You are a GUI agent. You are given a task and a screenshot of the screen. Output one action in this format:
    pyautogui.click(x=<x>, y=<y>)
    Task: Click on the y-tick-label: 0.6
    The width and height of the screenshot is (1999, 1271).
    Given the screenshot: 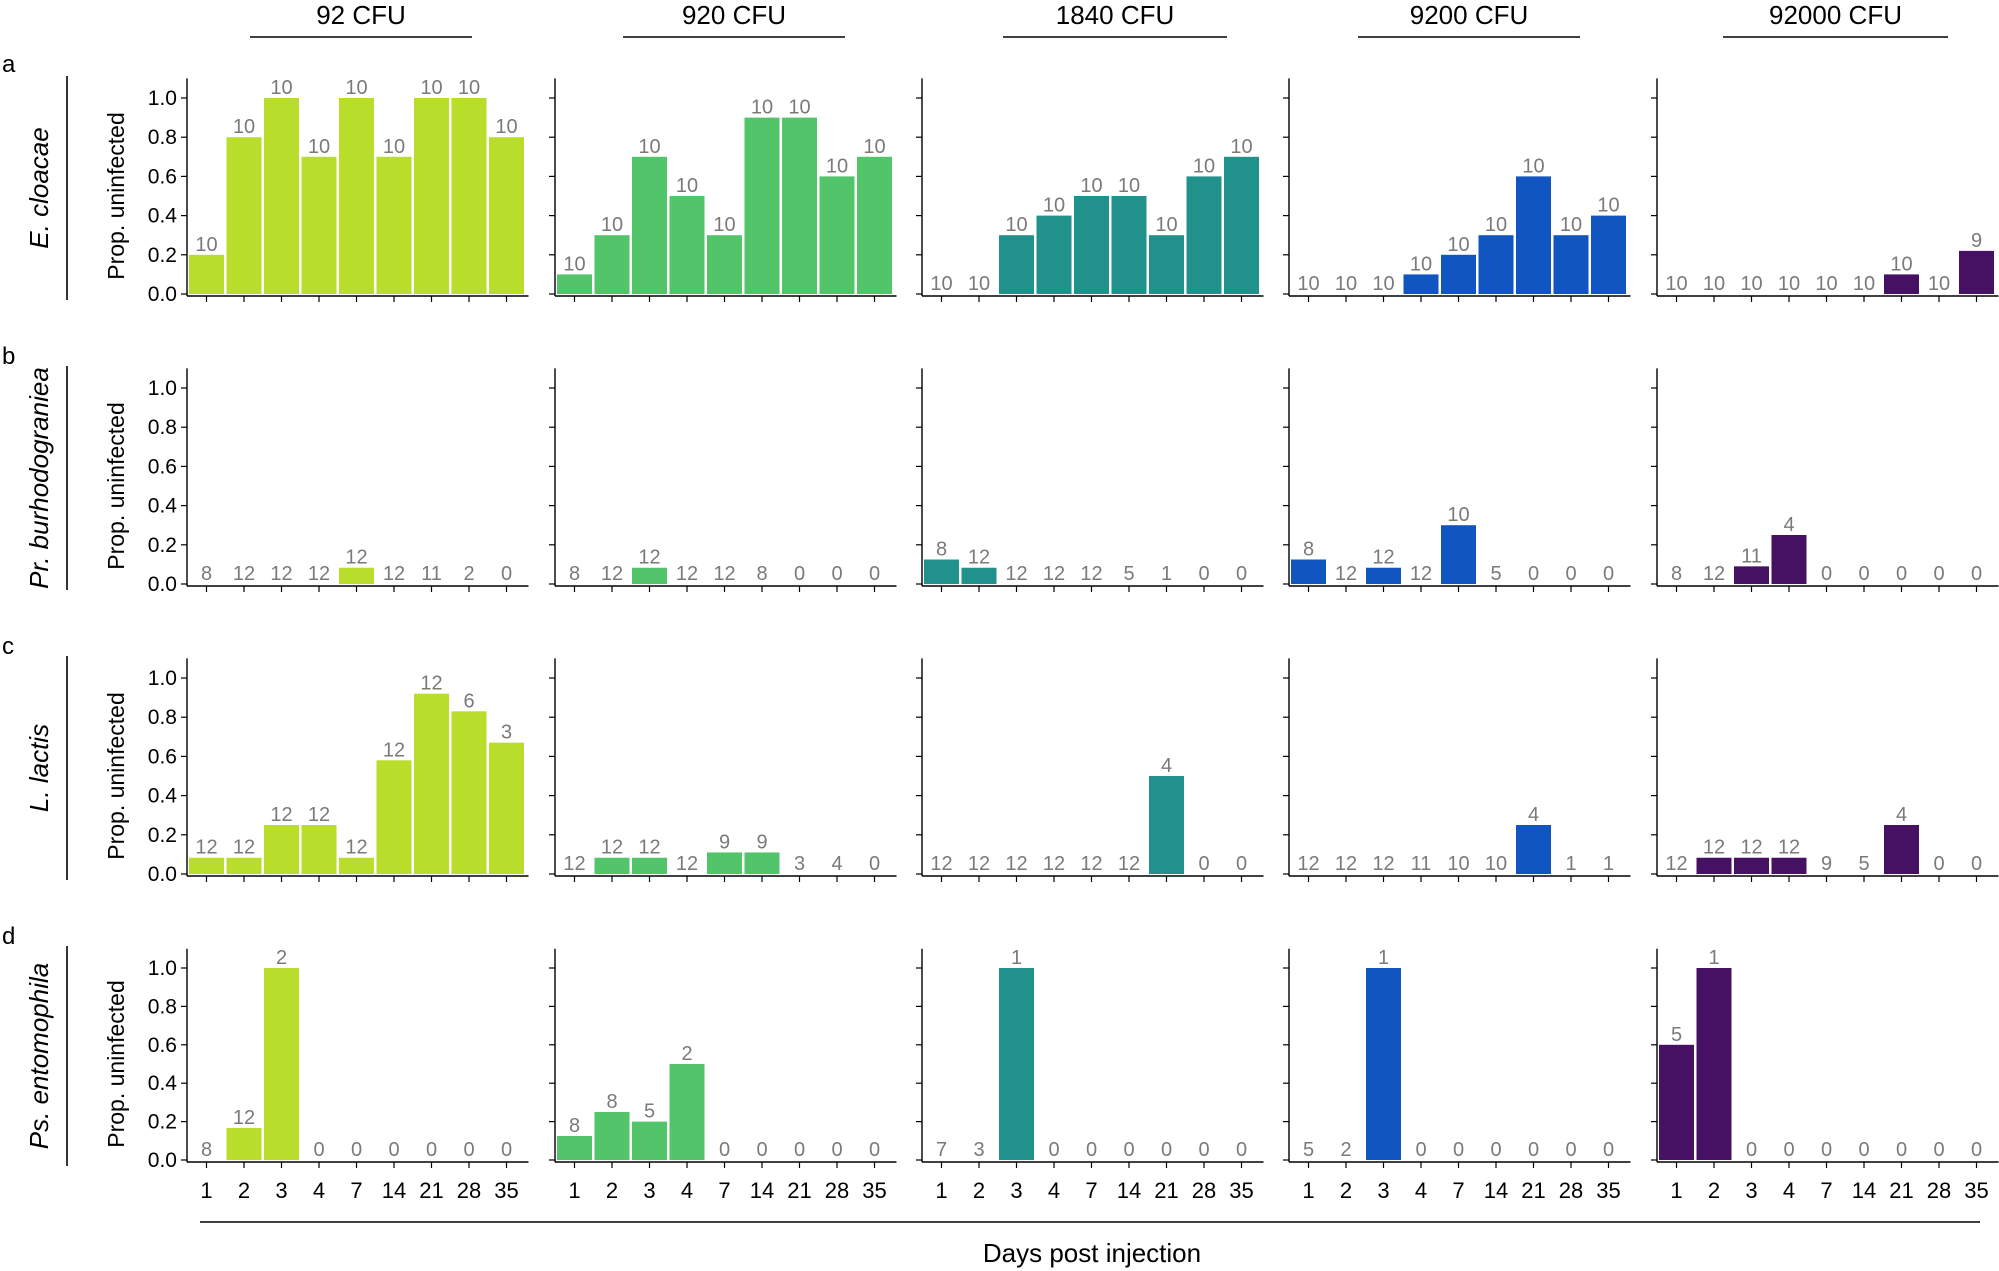 What is the action you would take?
    pyautogui.click(x=162, y=756)
    